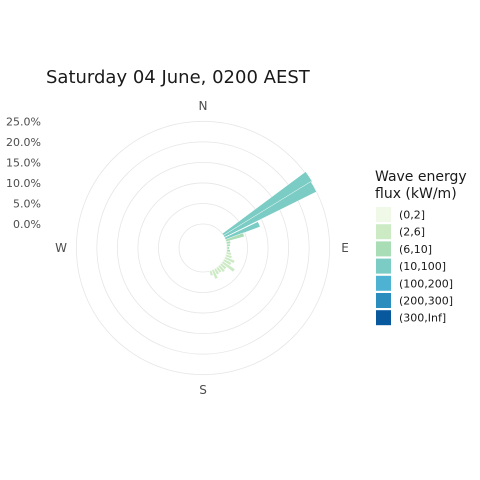  Describe the element at coordinates (27, 224) in the screenshot. I see `radial-tick-label: 0.0%` at that location.